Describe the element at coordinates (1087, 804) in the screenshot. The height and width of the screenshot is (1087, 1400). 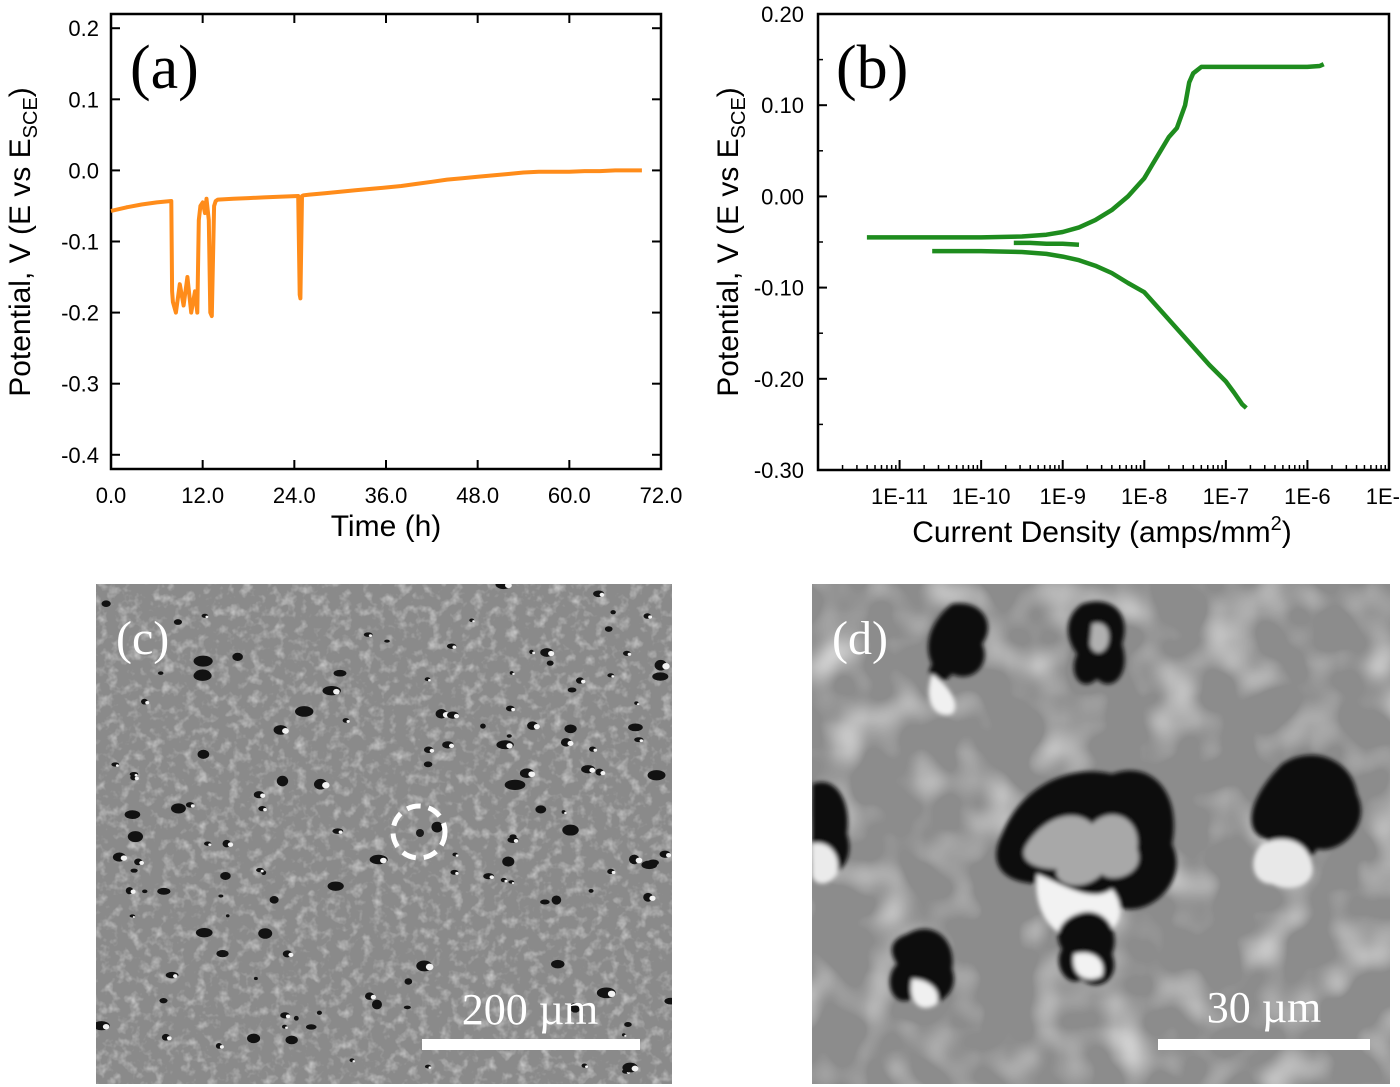
I see `dendrite-pits` at that location.